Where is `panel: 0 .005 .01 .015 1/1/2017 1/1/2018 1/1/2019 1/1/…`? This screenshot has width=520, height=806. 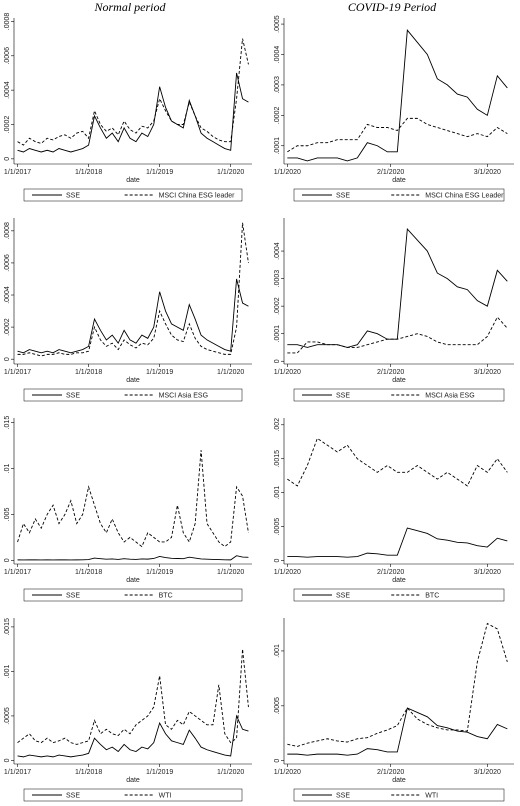
panel: 0 .005 .01 .015 1/1/2017 1/1/2018 1/1/2019 1/1/… is located at coordinates (128, 509).